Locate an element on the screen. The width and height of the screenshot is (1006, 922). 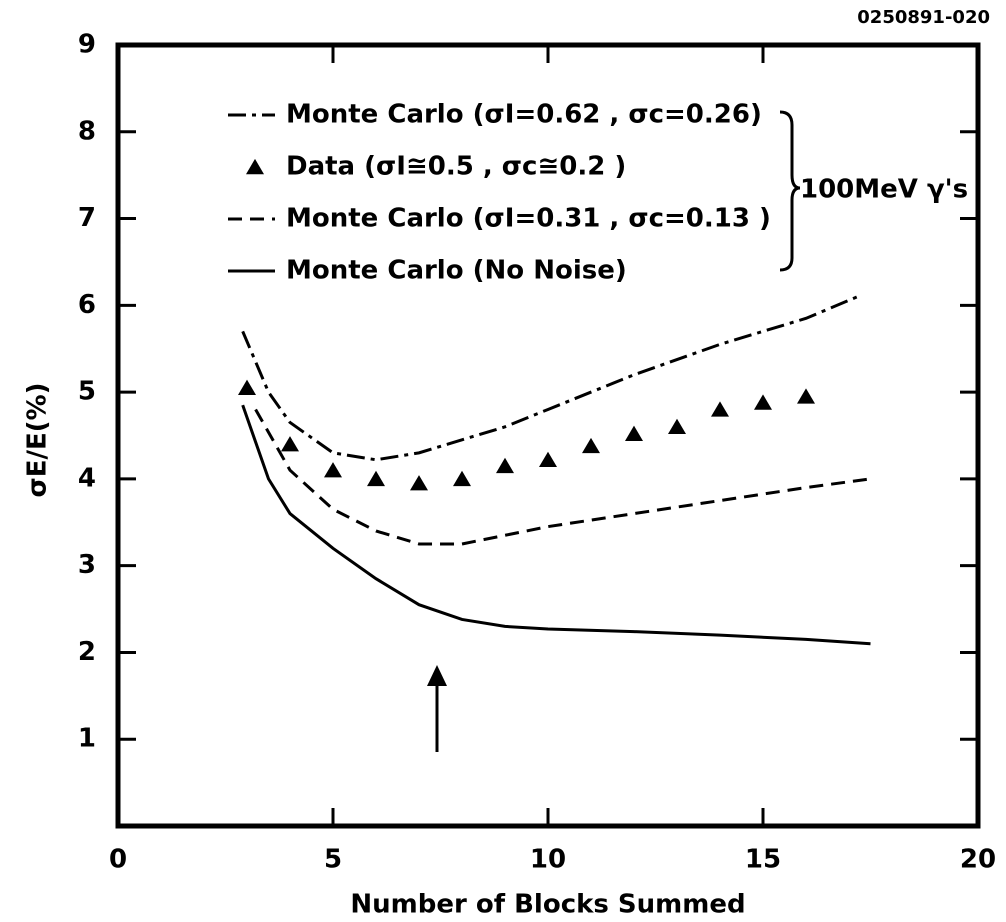
legend-label: Data (σI≅0.5 , σc≅0.2 ) is located at coordinates (456, 167).